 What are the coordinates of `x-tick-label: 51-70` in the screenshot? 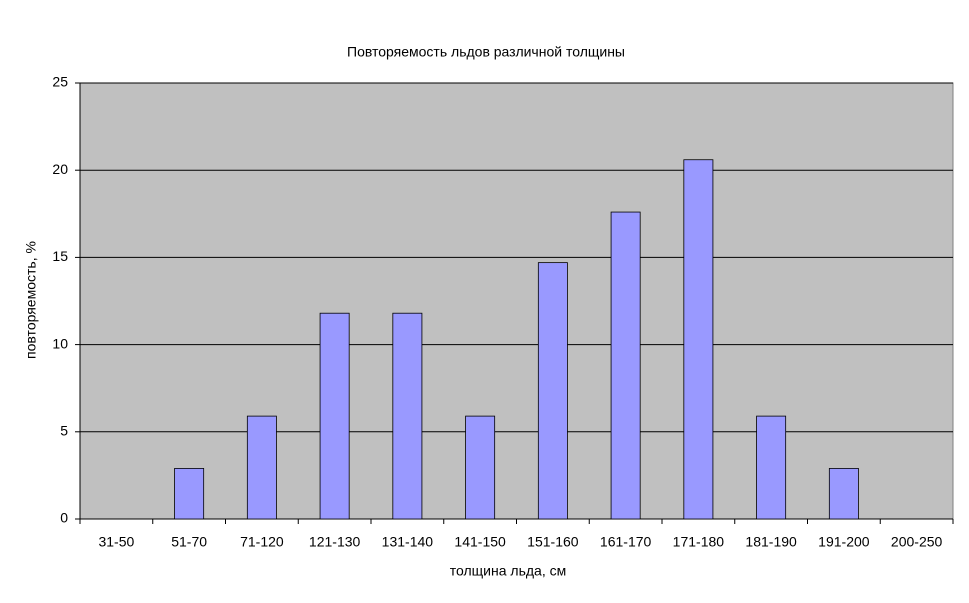 It's located at (189, 542).